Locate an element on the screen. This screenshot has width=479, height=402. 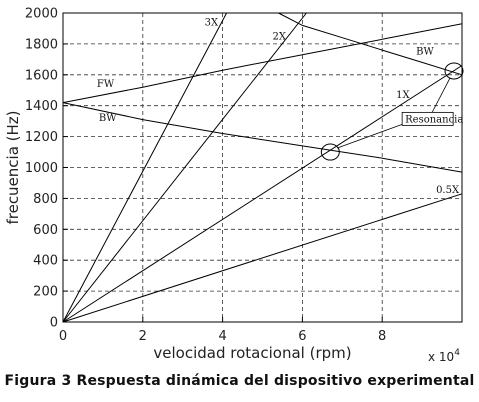
x-axis-label: velocidad rotacional (rpm) is located at coordinates (252, 353).